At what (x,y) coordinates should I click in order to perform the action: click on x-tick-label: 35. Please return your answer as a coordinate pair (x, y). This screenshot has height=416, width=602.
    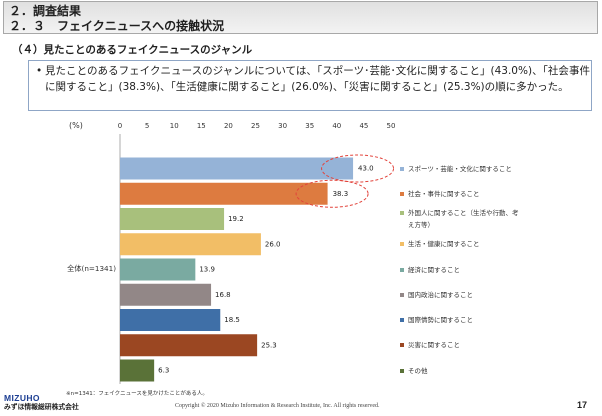
    Looking at the image, I should click on (309, 126).